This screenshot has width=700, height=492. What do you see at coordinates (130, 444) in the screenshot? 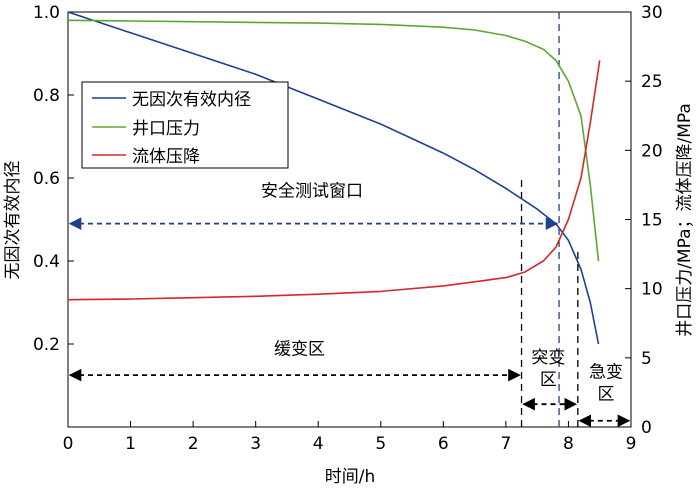
I see `x-tick-label: 1` at bounding box center [130, 444].